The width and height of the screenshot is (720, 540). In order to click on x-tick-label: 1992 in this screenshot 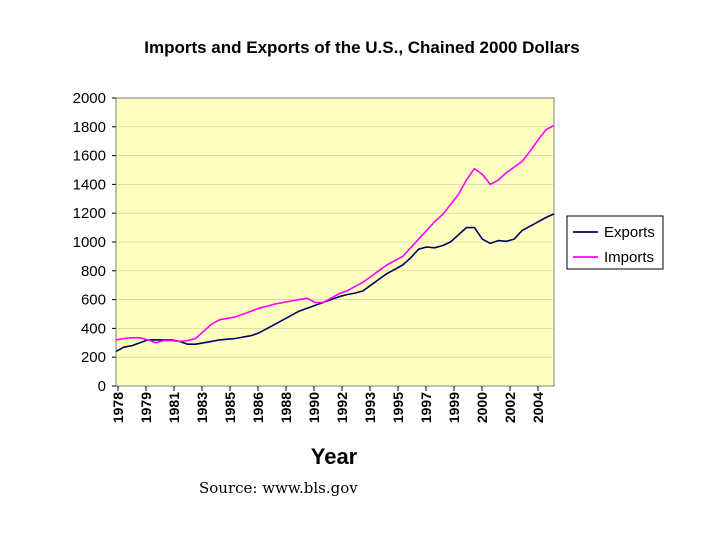, I will do `click(342, 407)`.